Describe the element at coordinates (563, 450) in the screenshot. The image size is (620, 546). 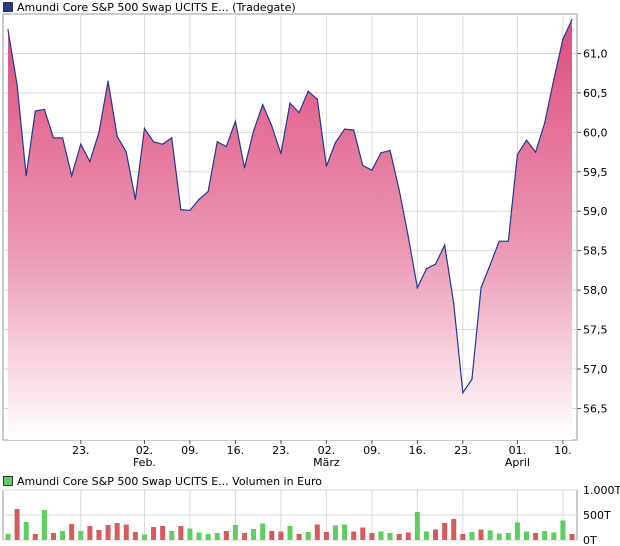
I see `price-x-tick-label: 10.` at that location.